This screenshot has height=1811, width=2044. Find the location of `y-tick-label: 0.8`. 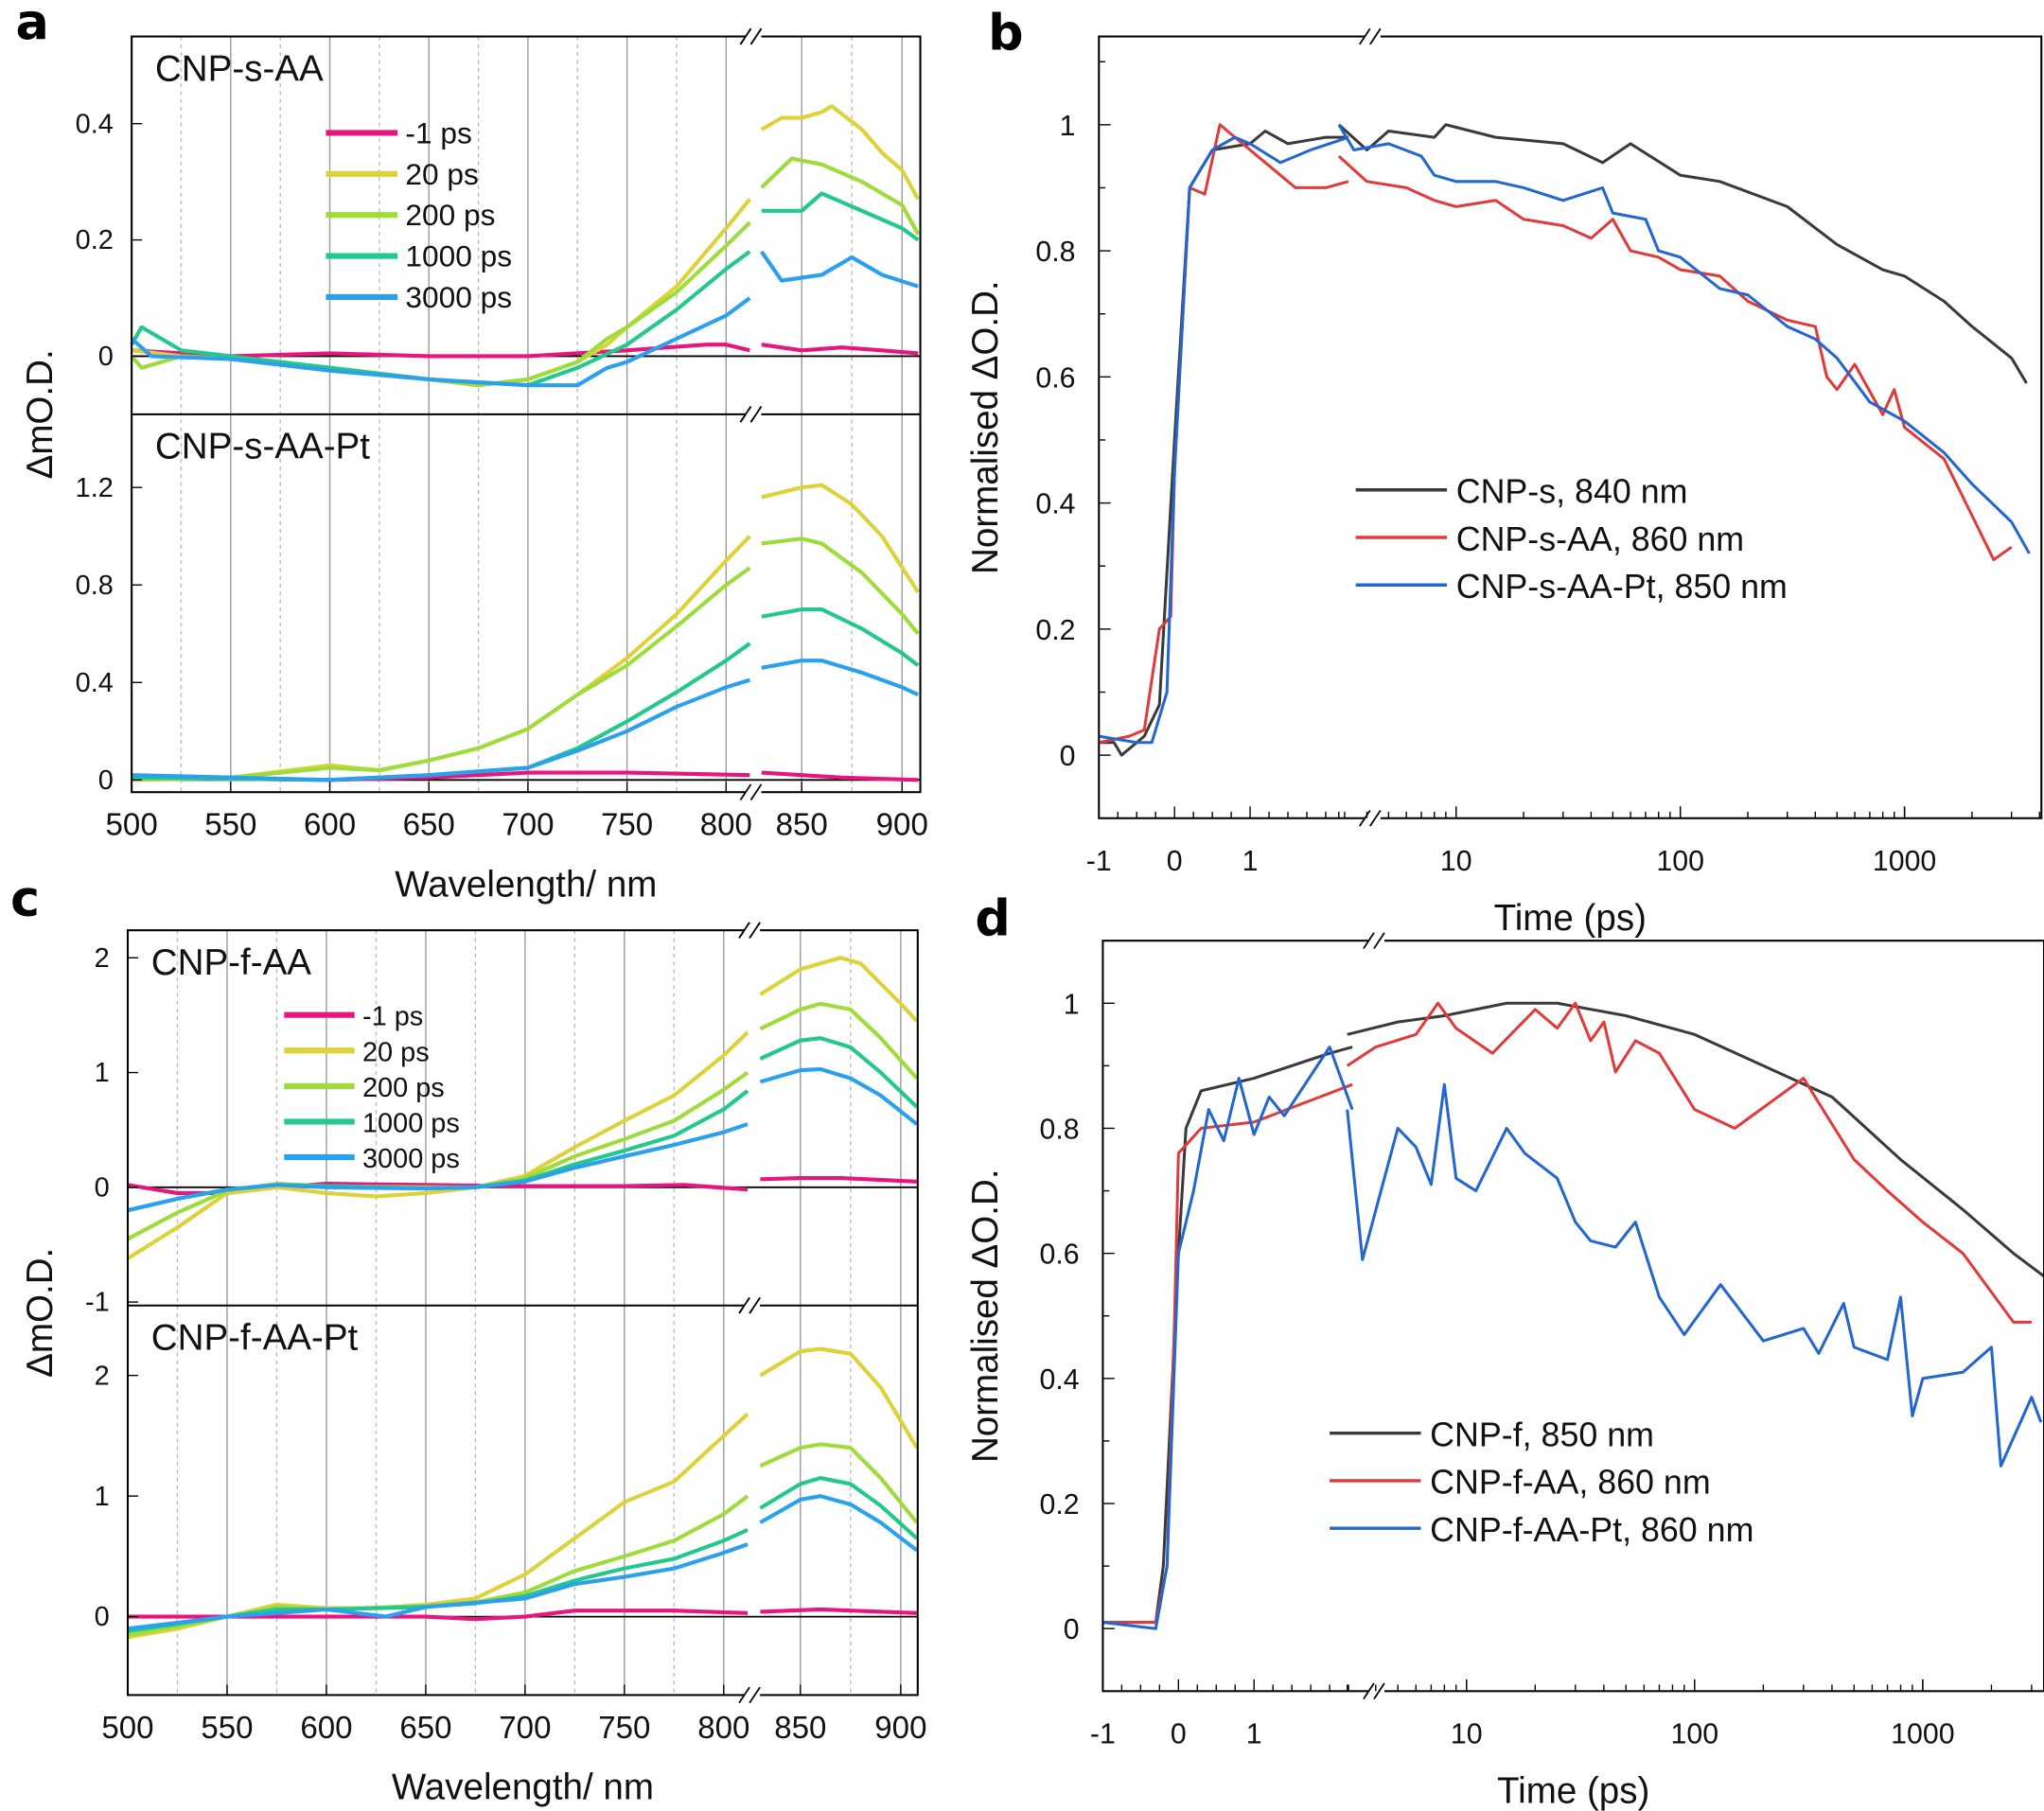

y-tick-label: 0.8 is located at coordinates (1055, 252).